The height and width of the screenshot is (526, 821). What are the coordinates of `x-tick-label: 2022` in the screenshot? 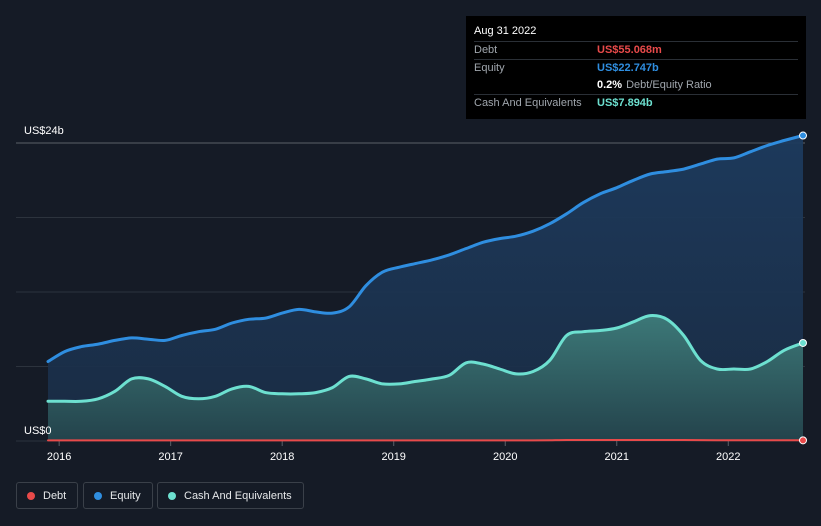 It's located at (728, 457).